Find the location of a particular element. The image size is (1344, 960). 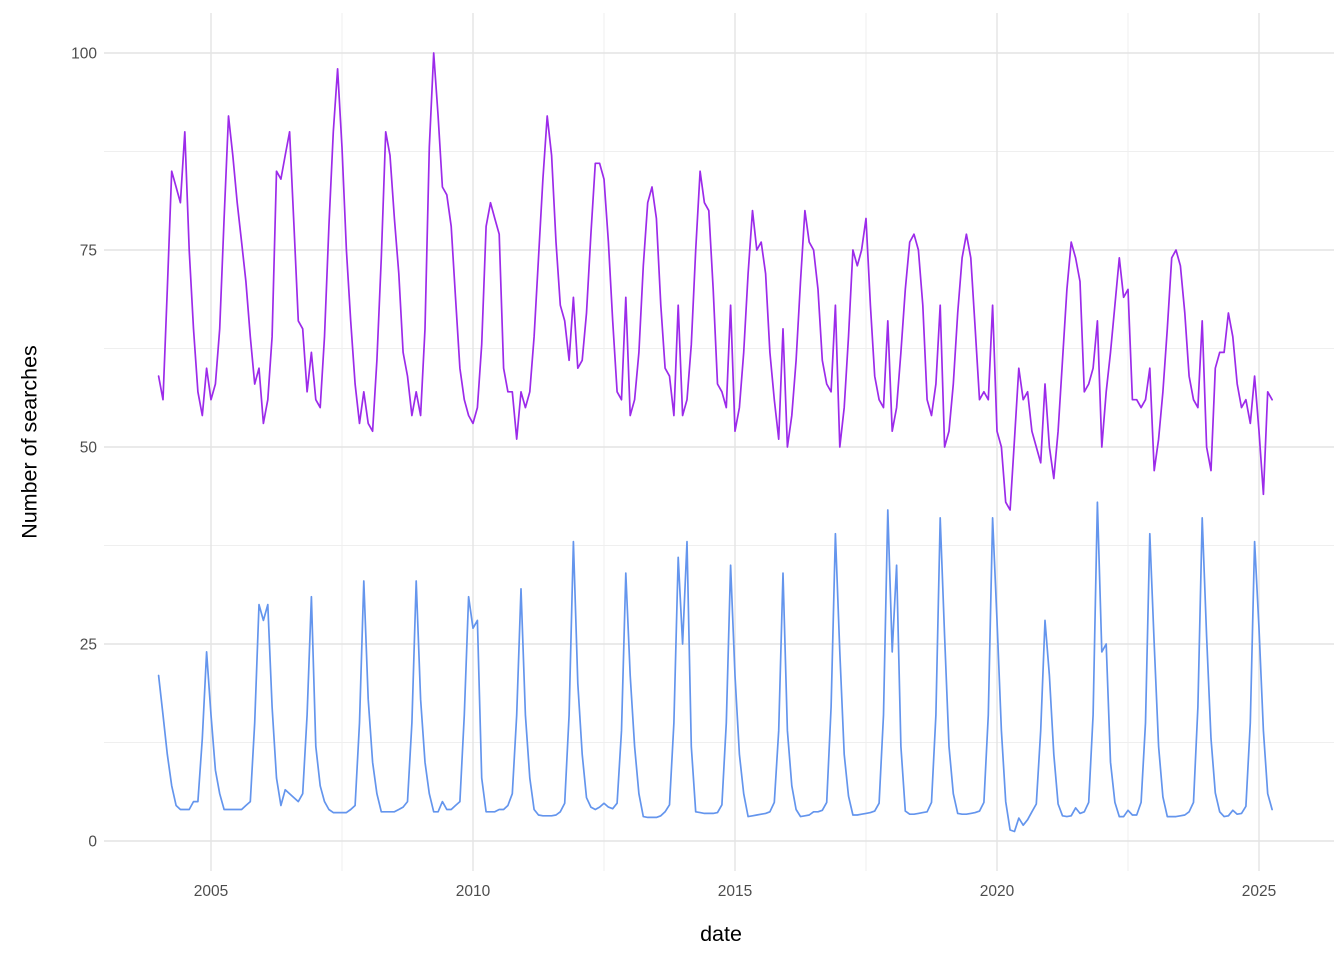

y-tick-label: 50 is located at coordinates (89, 448).